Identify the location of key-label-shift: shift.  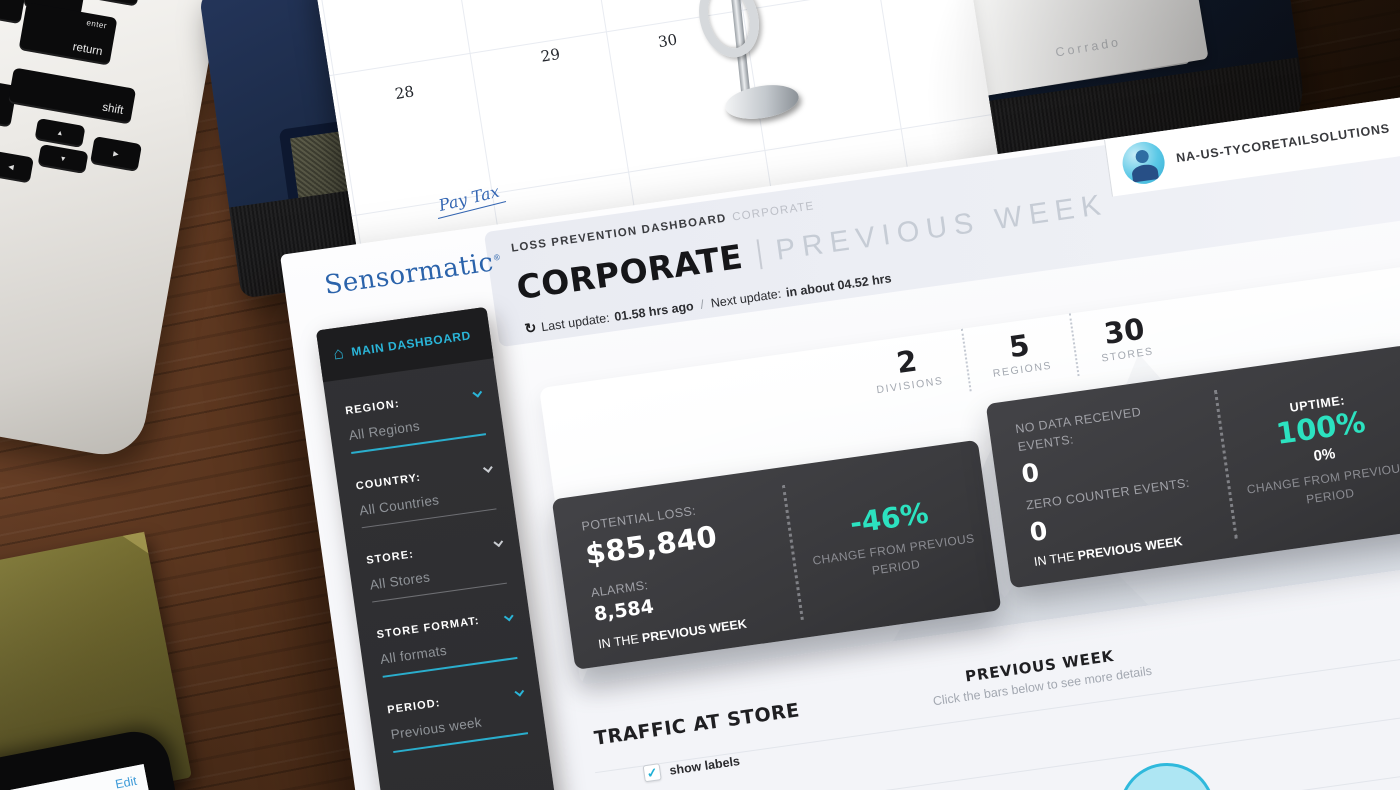
(113, 109).